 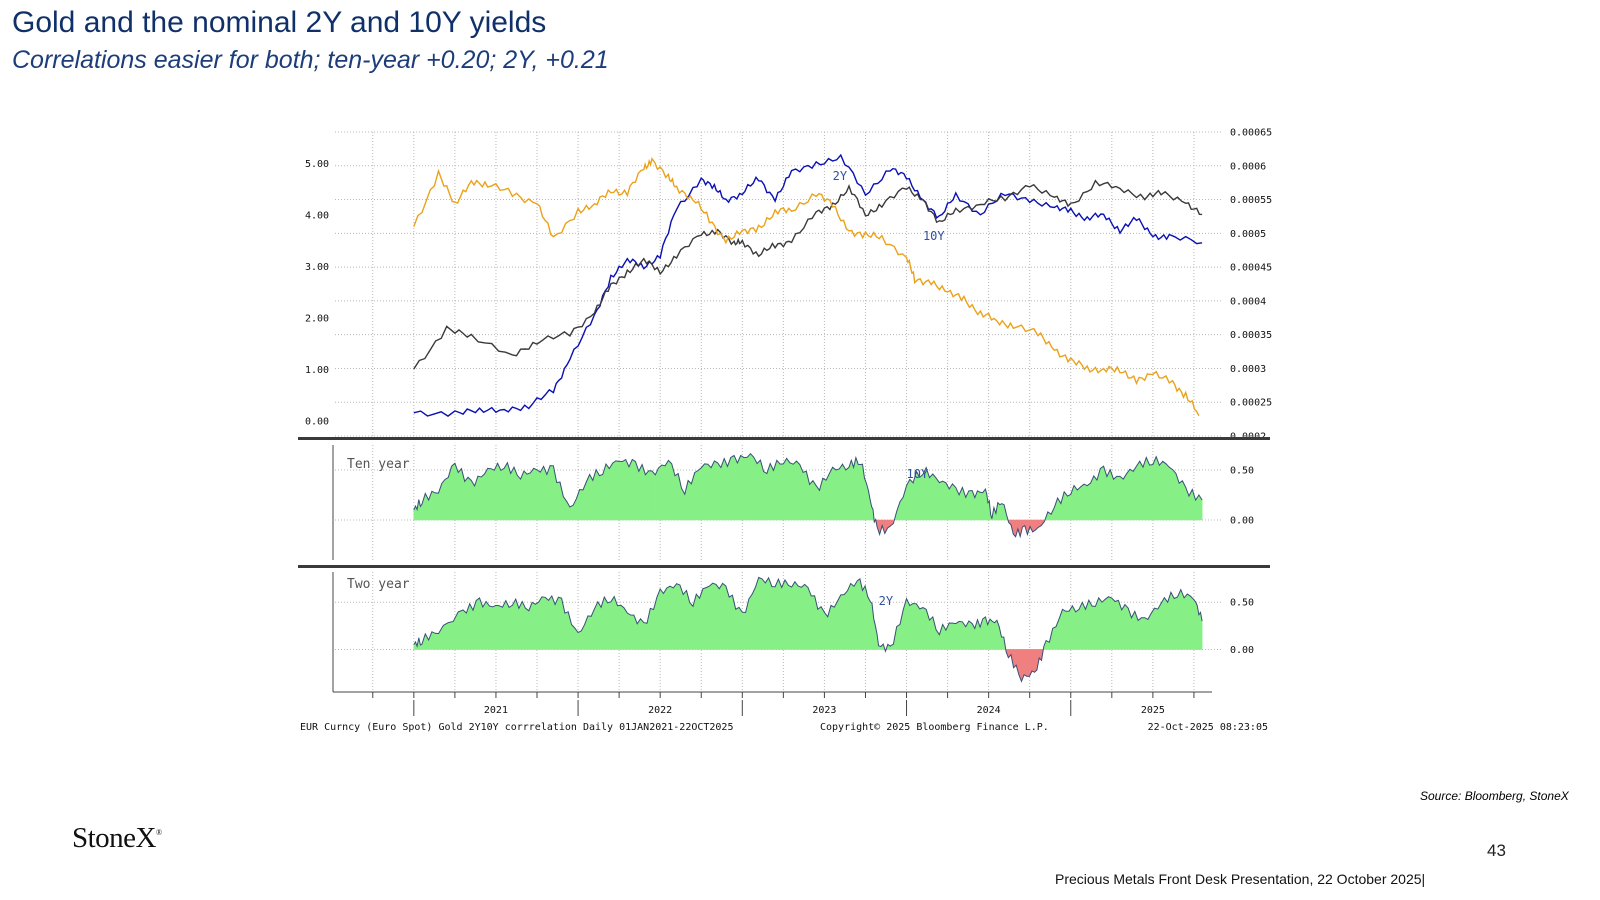 I want to click on right-axis-tick: 0.00025, so click(x=1251, y=403).